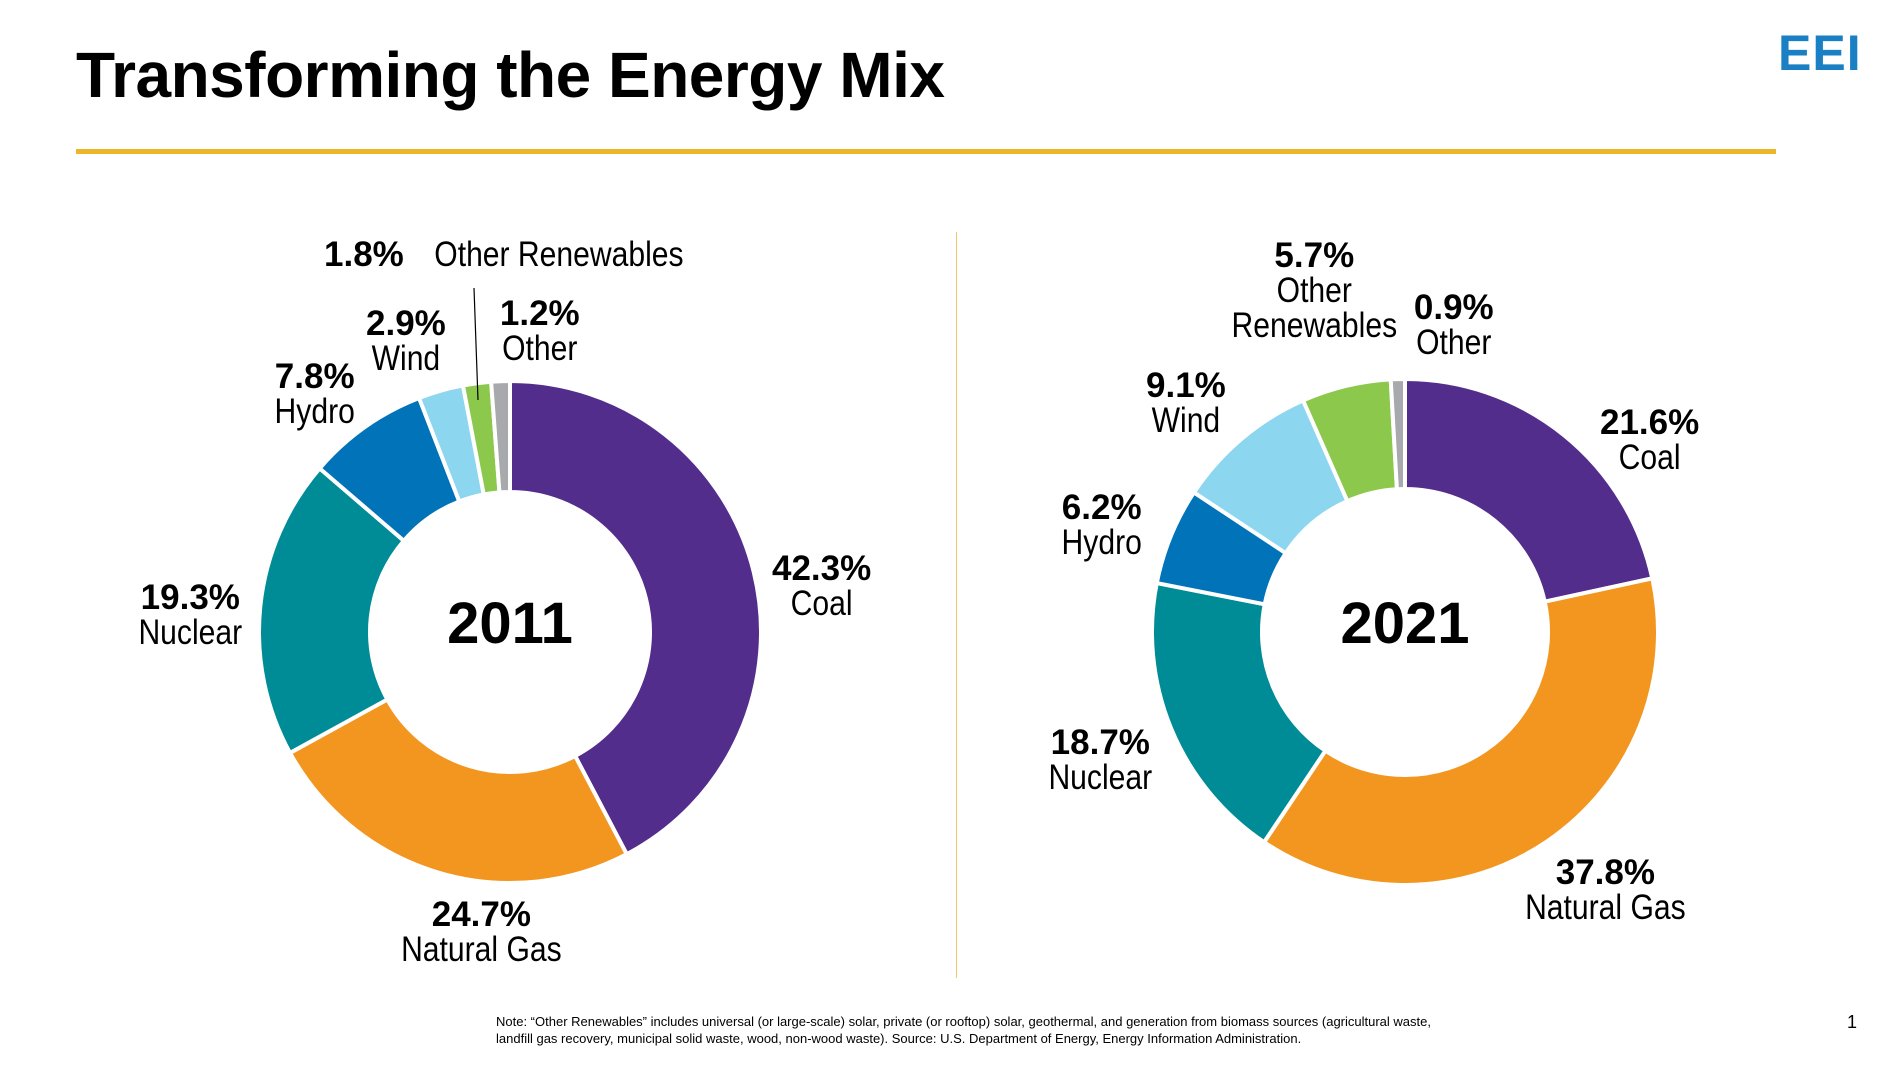 The height and width of the screenshot is (1076, 1900). Describe the element at coordinates (332, 610) in the screenshot. I see `slice-2011-nuclear` at that location.